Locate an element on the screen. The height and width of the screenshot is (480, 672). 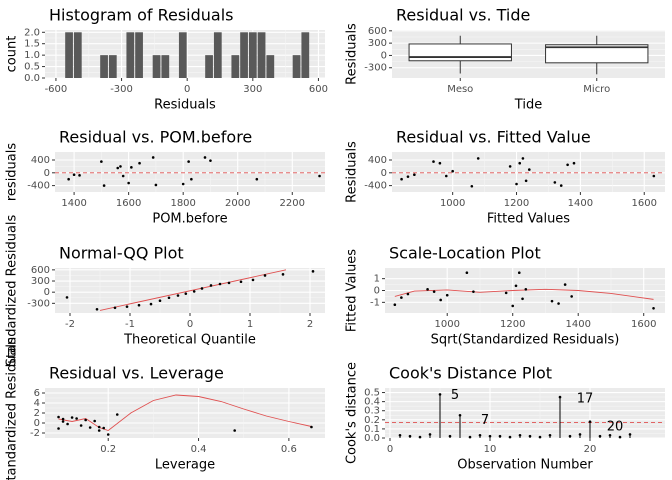
x-tick-label: 1600 is located at coordinates (128, 203).